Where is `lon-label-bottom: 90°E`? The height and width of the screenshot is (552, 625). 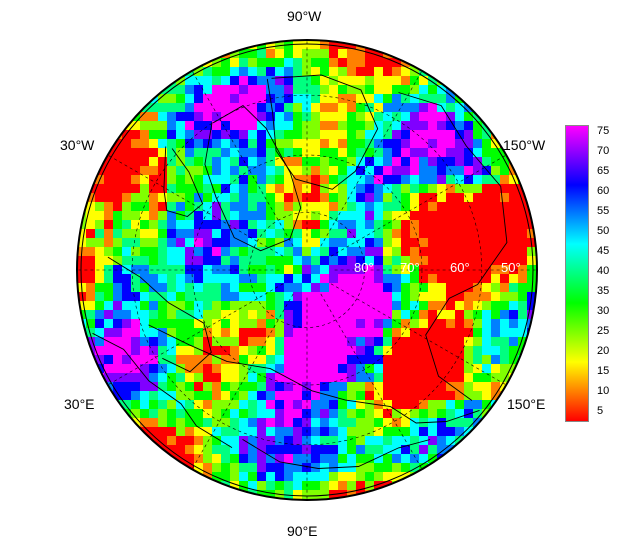 lon-label-bottom: 90°E is located at coordinates (302, 531).